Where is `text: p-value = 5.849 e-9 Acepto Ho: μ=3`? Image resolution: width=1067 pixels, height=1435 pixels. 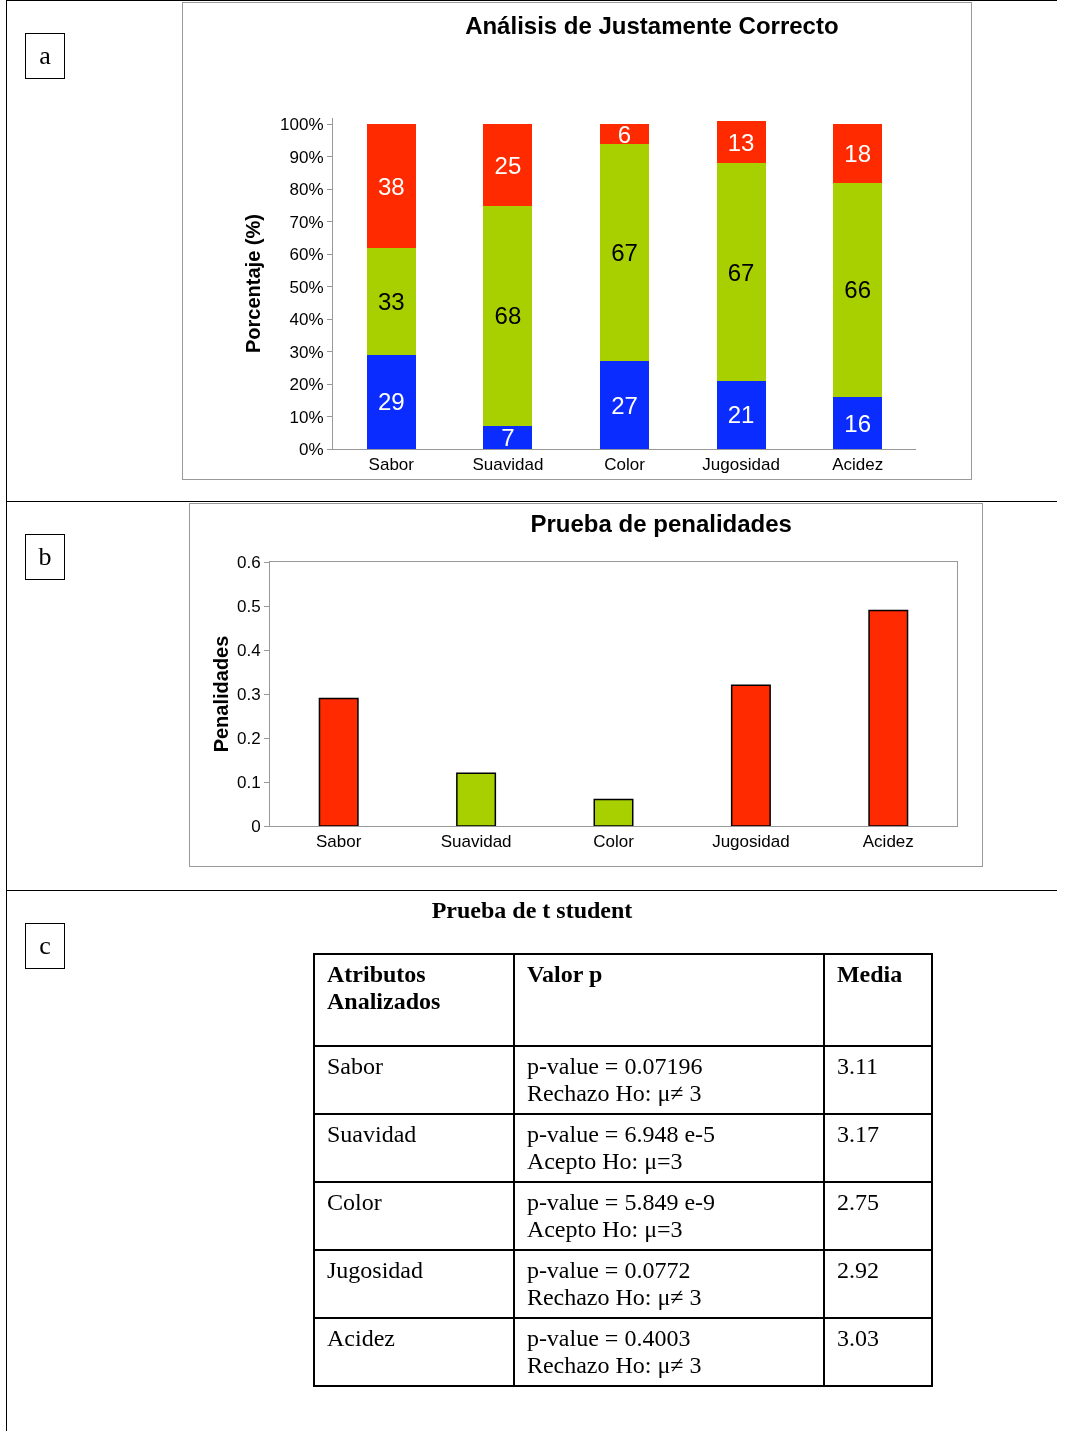
text: p-value = 5.849 e-9 Acepto Ho: μ=3 is located at coordinates (668, 1216).